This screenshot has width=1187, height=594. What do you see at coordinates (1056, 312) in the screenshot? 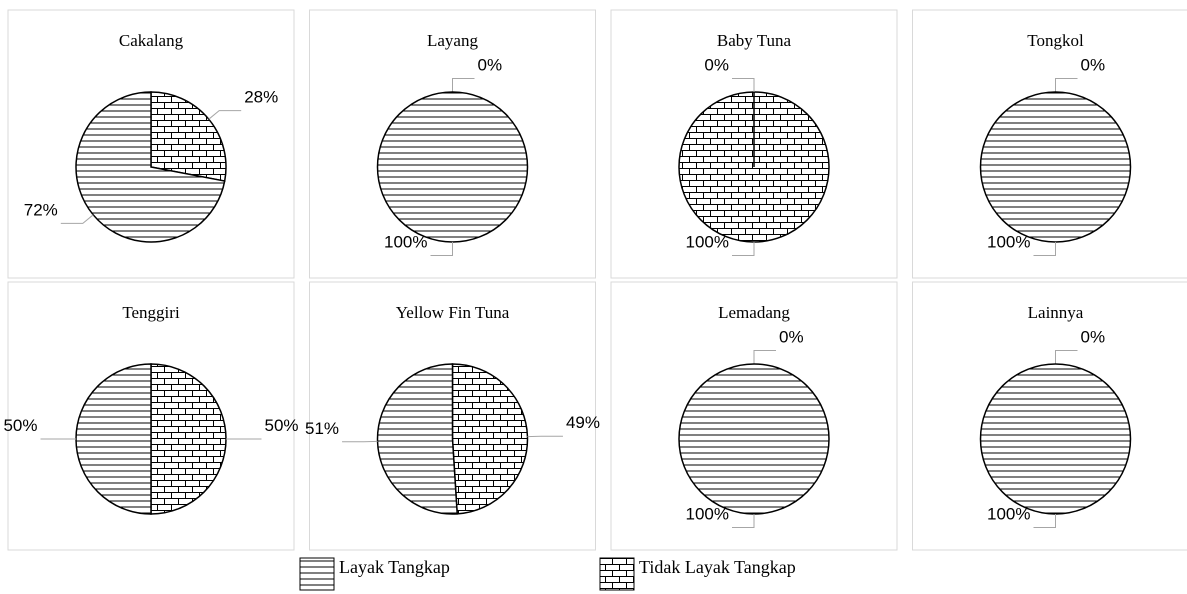
I see `chart-title: Lainnya` at bounding box center [1056, 312].